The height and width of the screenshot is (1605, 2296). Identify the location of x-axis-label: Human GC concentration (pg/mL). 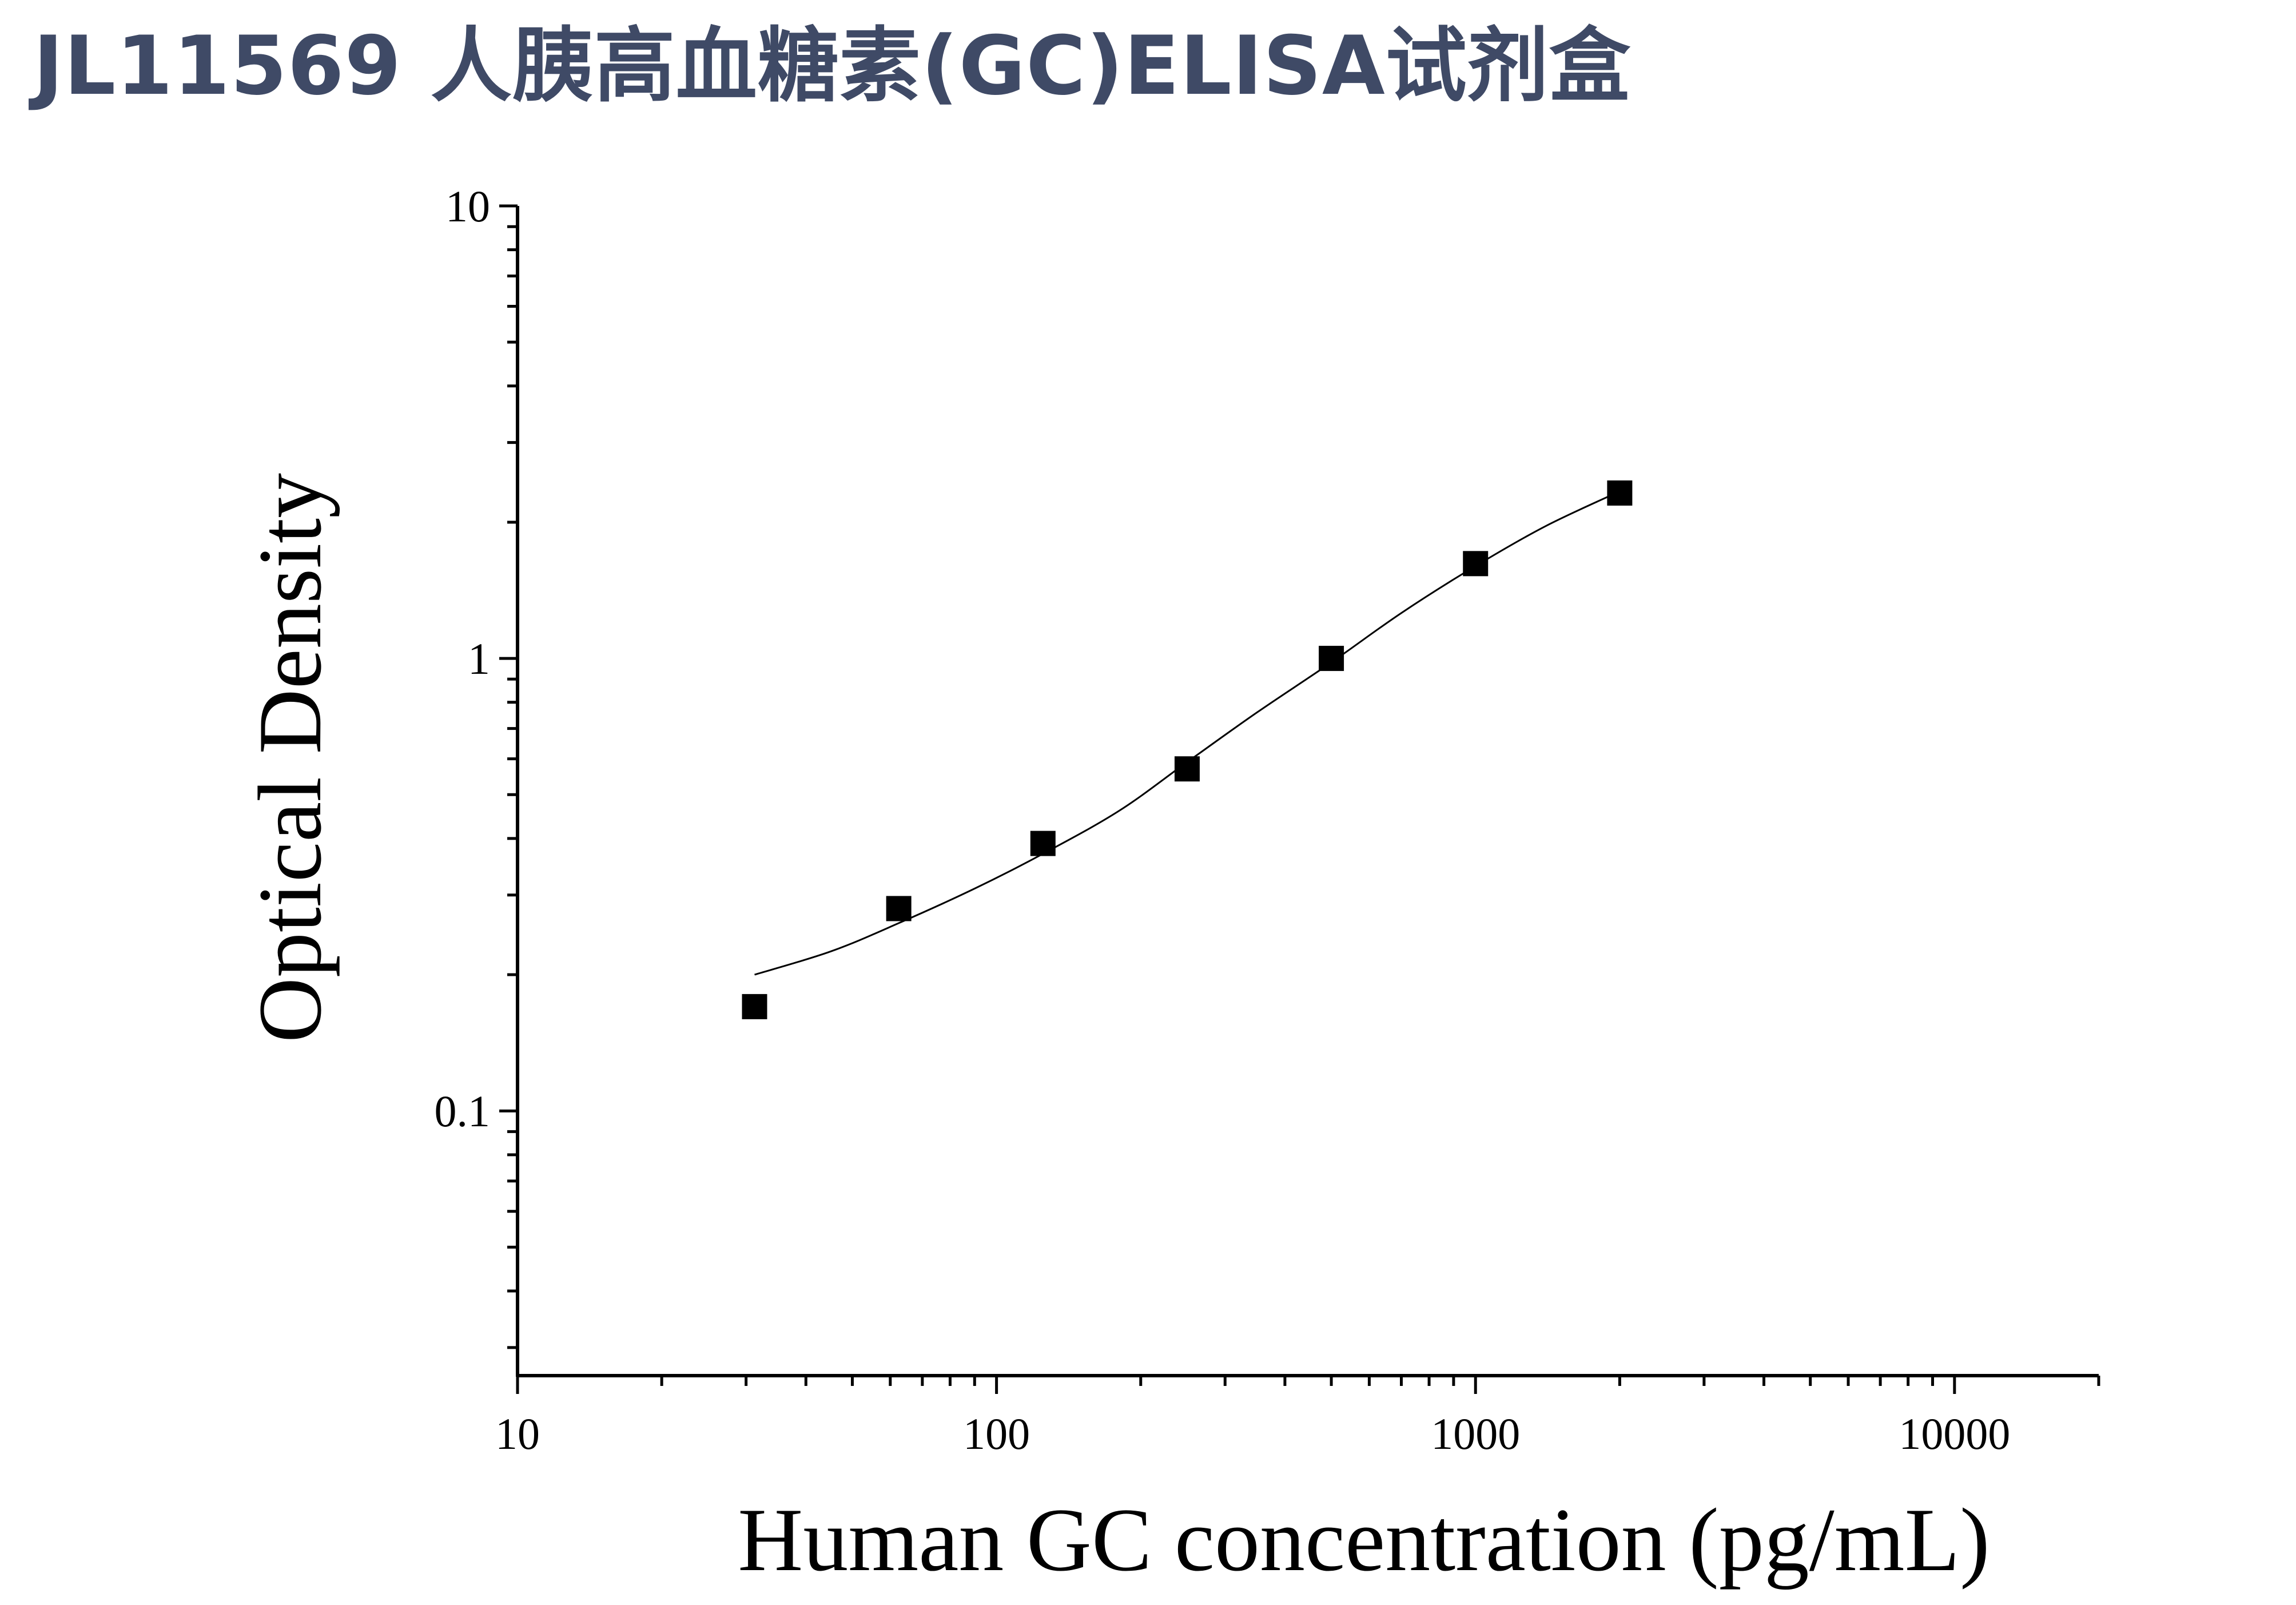
(1363, 1540).